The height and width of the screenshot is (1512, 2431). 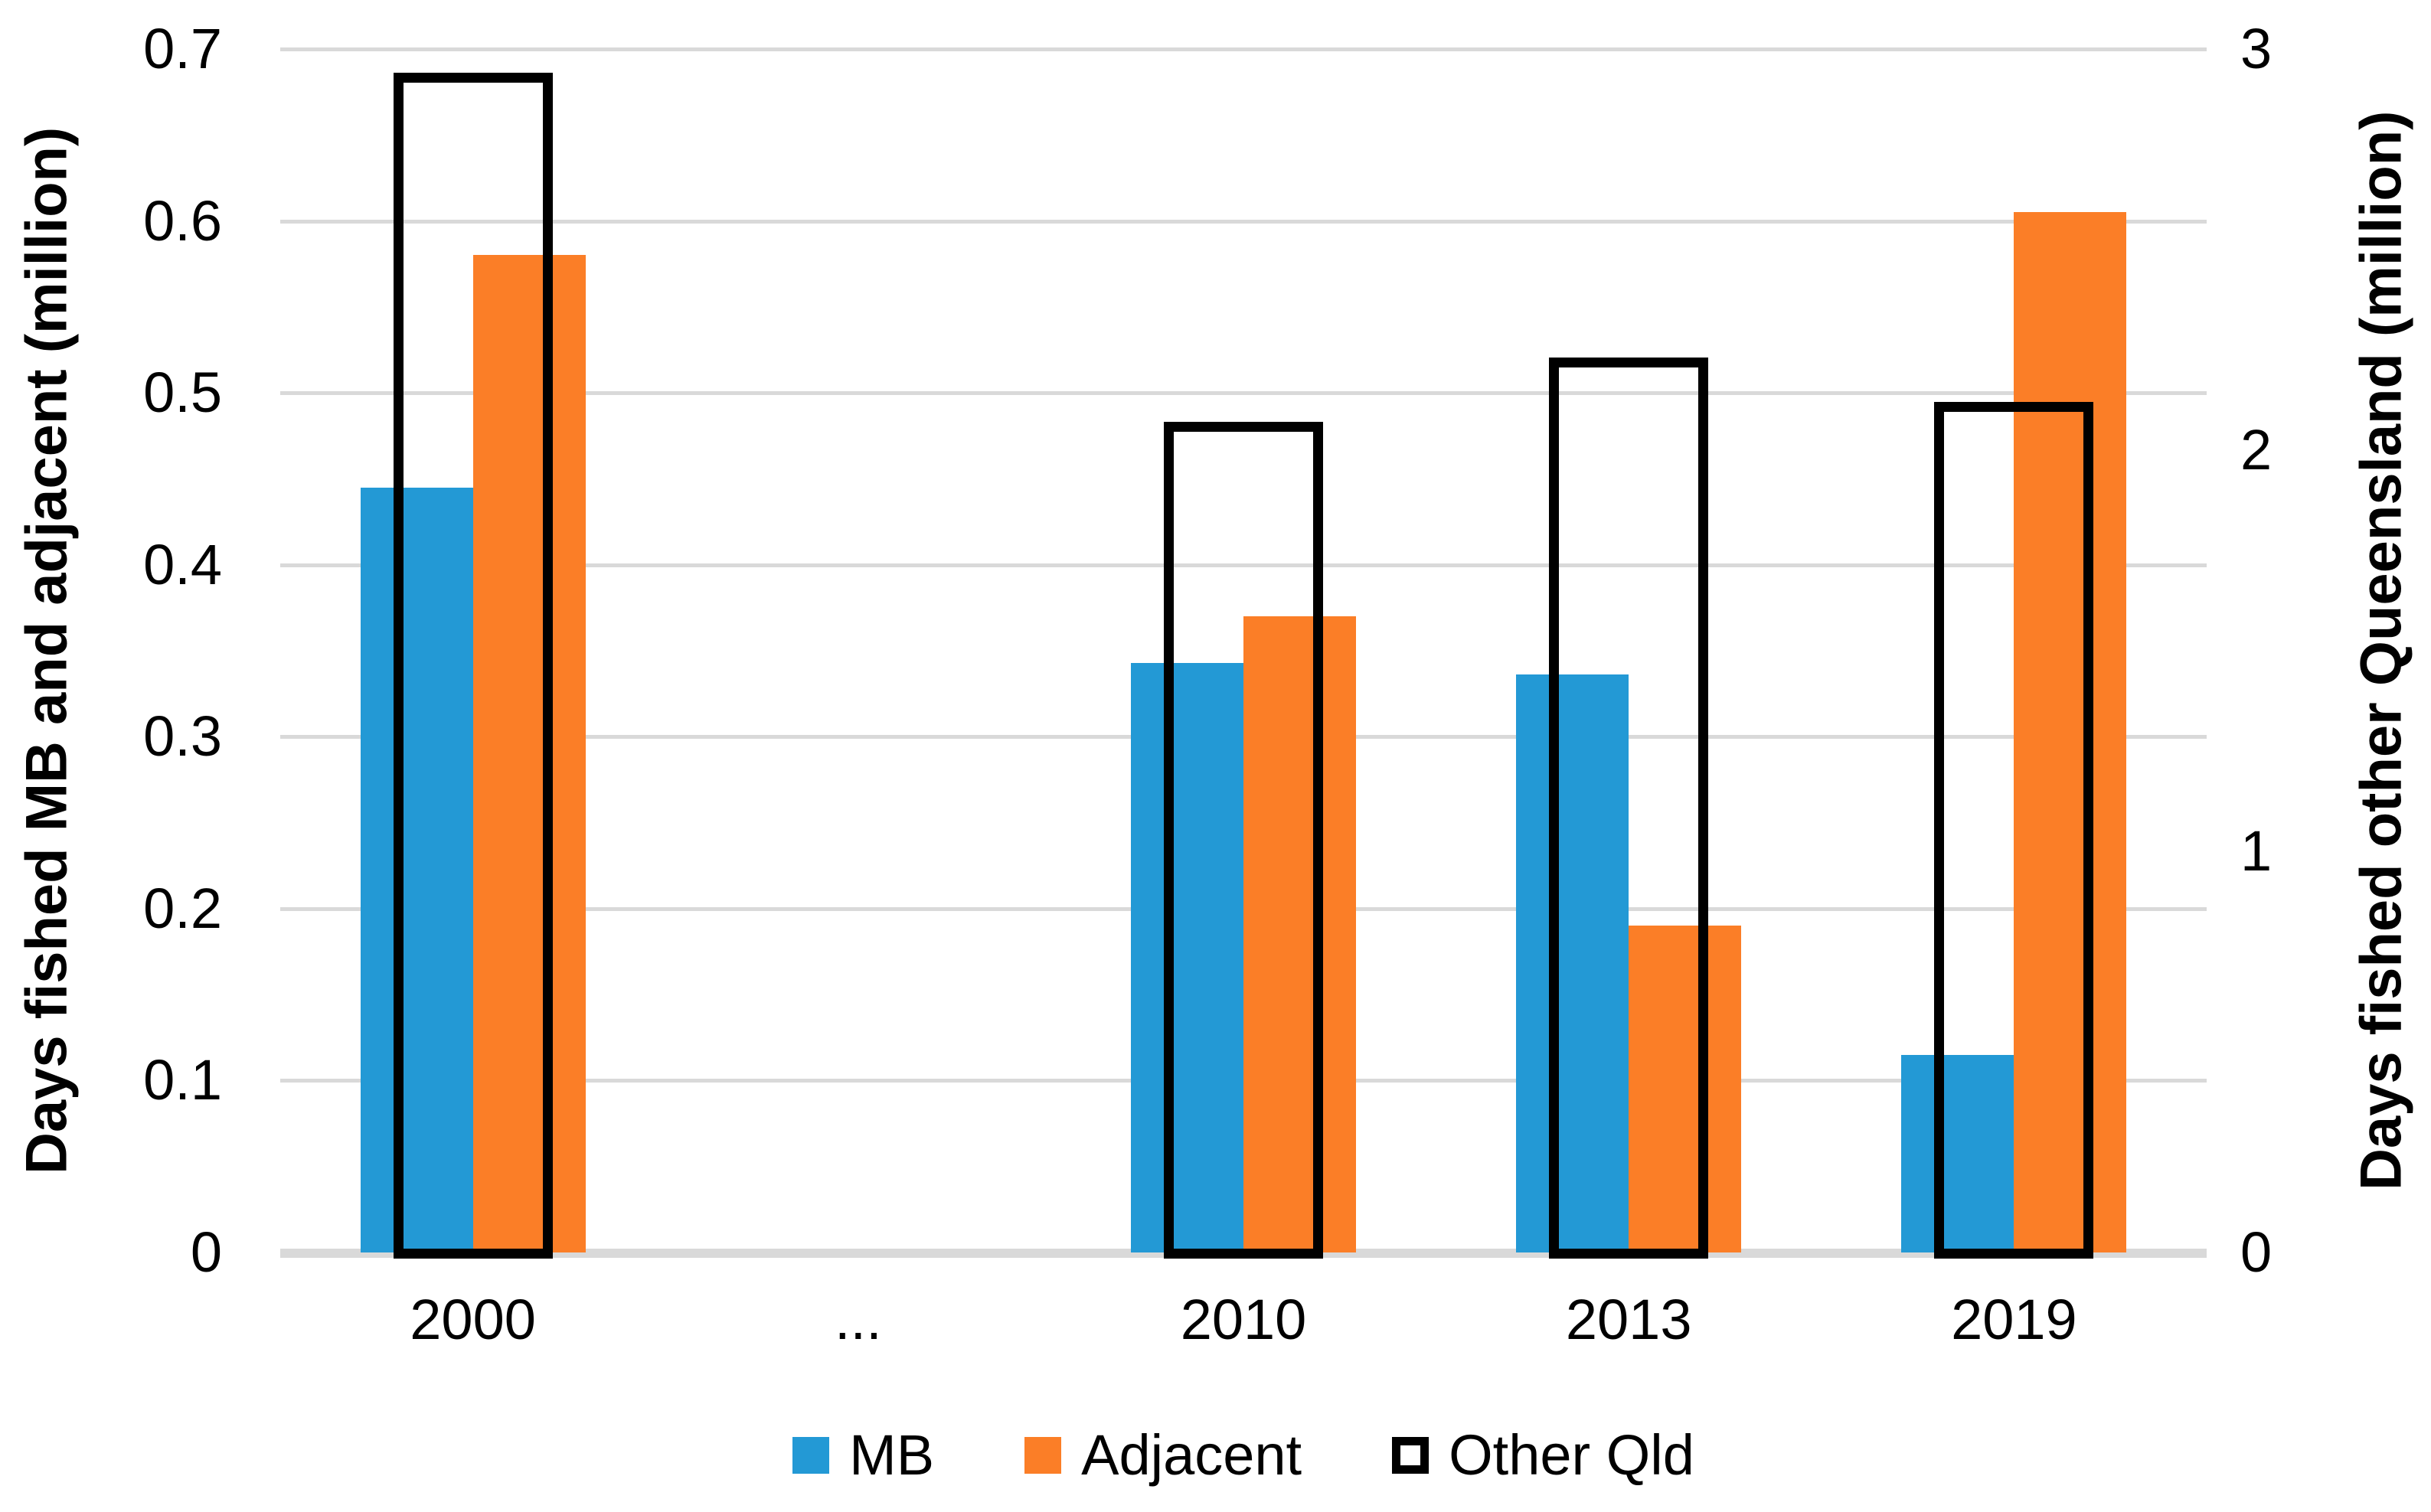 I want to click on y-tick-label-right: 2, so click(x=2256, y=450).